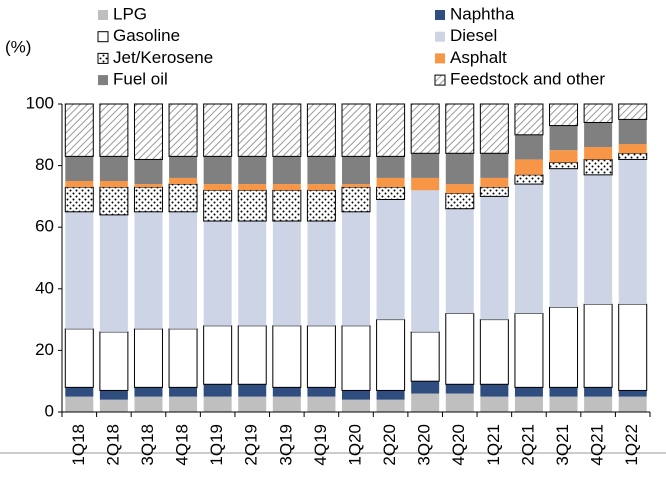 This screenshot has height=487, width=666. What do you see at coordinates (597, 445) in the screenshot?
I see `x-tick-label: 4Q21` at bounding box center [597, 445].